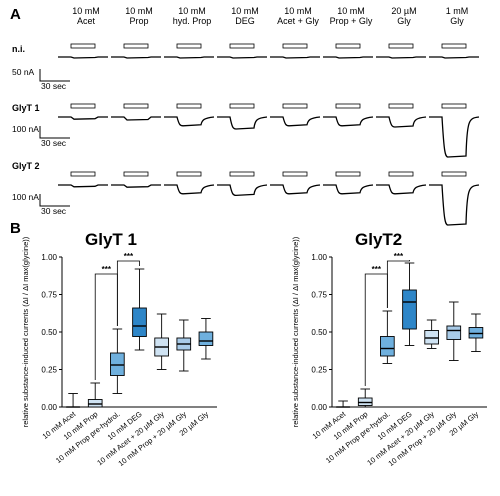 This screenshot has width=500, height=496. I want to click on condition-label: 10 mM hyd. Prop, so click(192, 16).